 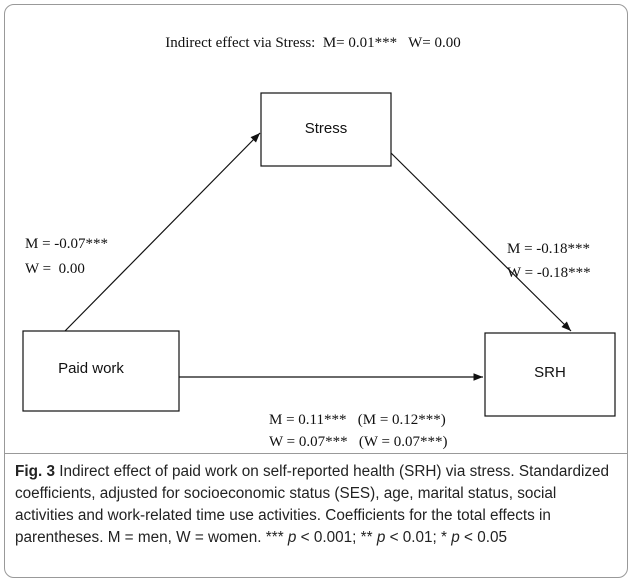 What do you see at coordinates (418, 537) in the screenshot?
I see `caption-text: < 0.01; *` at bounding box center [418, 537].